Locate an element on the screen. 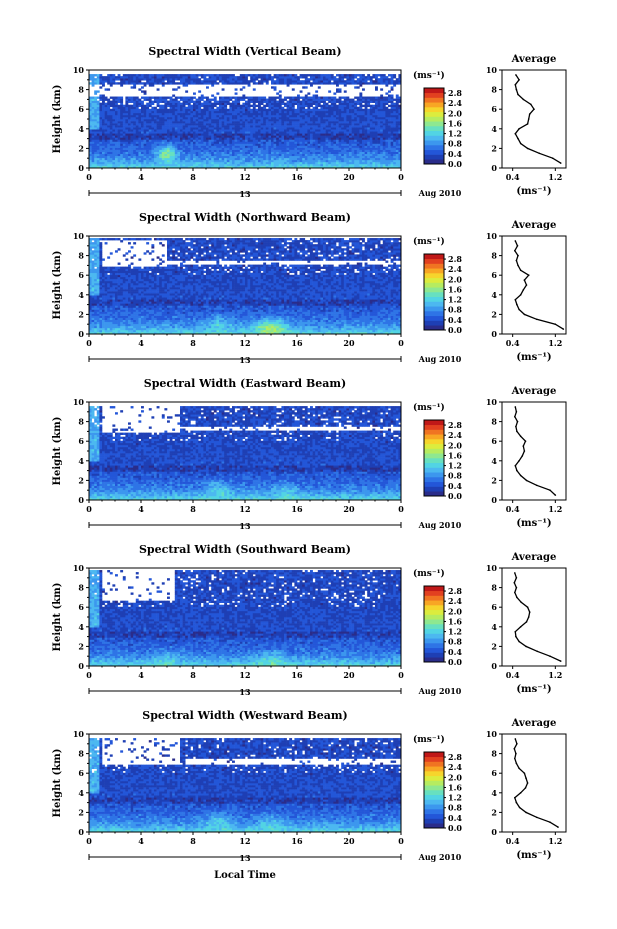  avg-y-tick-label: 8 is located at coordinates (494, 90).